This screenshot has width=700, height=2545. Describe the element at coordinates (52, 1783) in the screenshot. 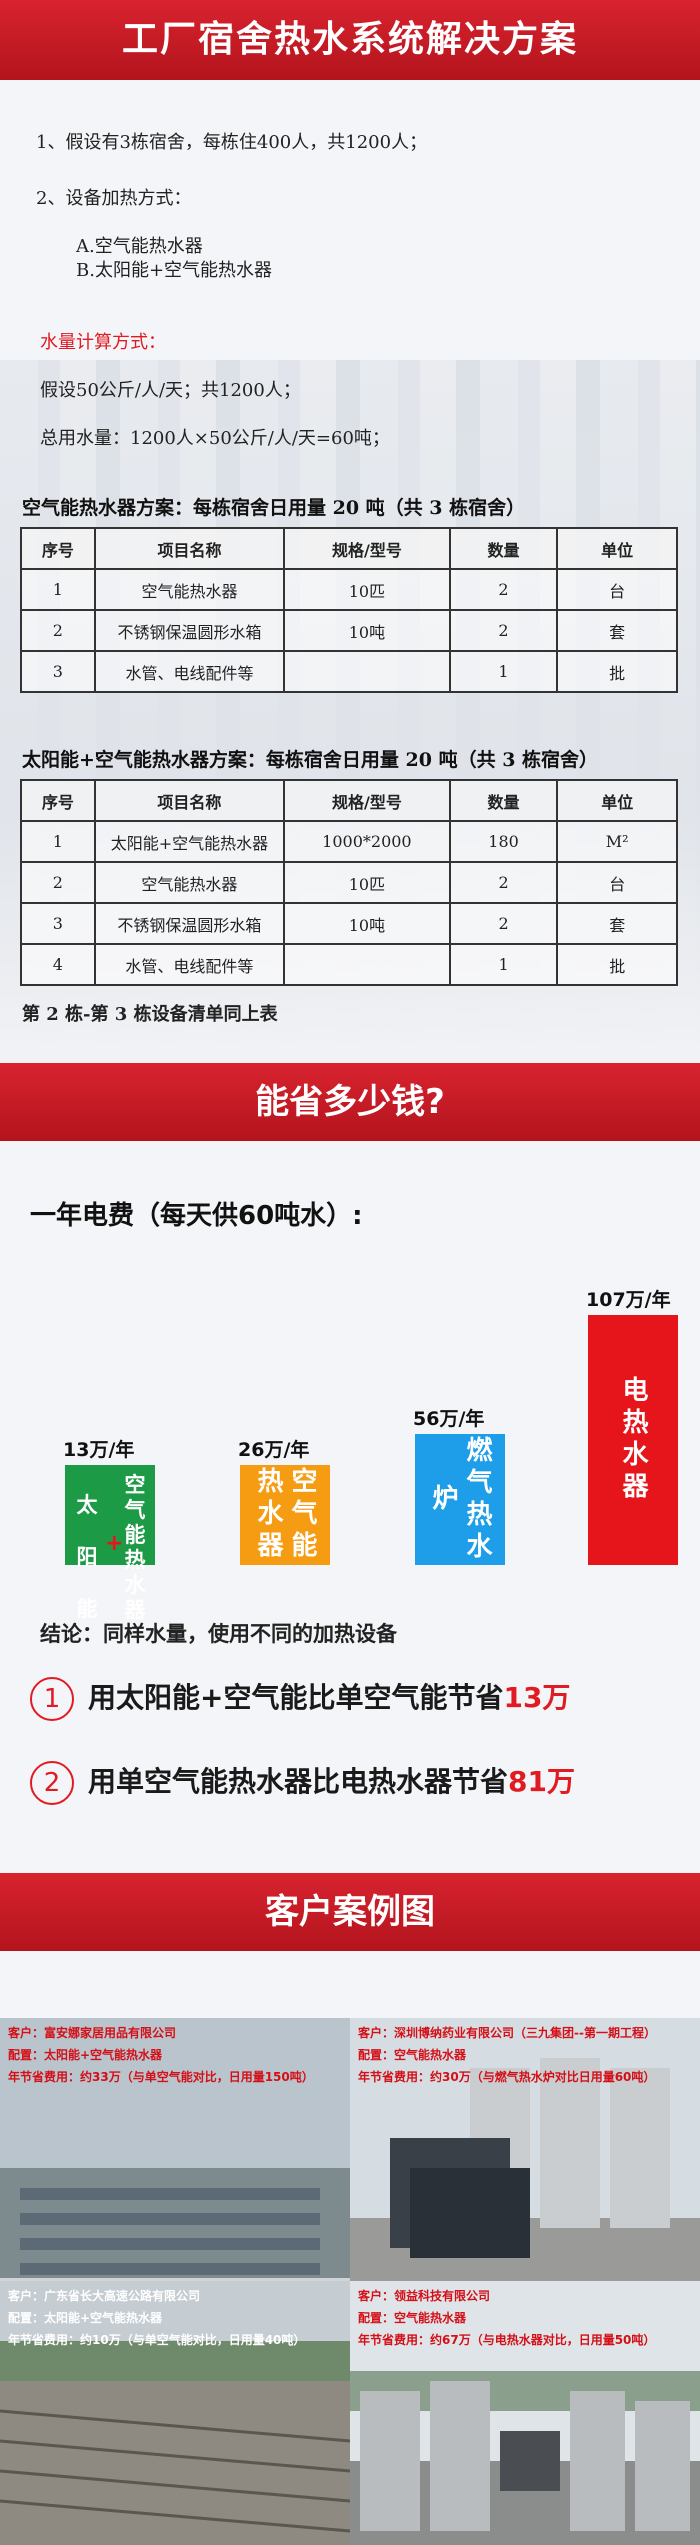

I see `circle-number: 2` at that location.